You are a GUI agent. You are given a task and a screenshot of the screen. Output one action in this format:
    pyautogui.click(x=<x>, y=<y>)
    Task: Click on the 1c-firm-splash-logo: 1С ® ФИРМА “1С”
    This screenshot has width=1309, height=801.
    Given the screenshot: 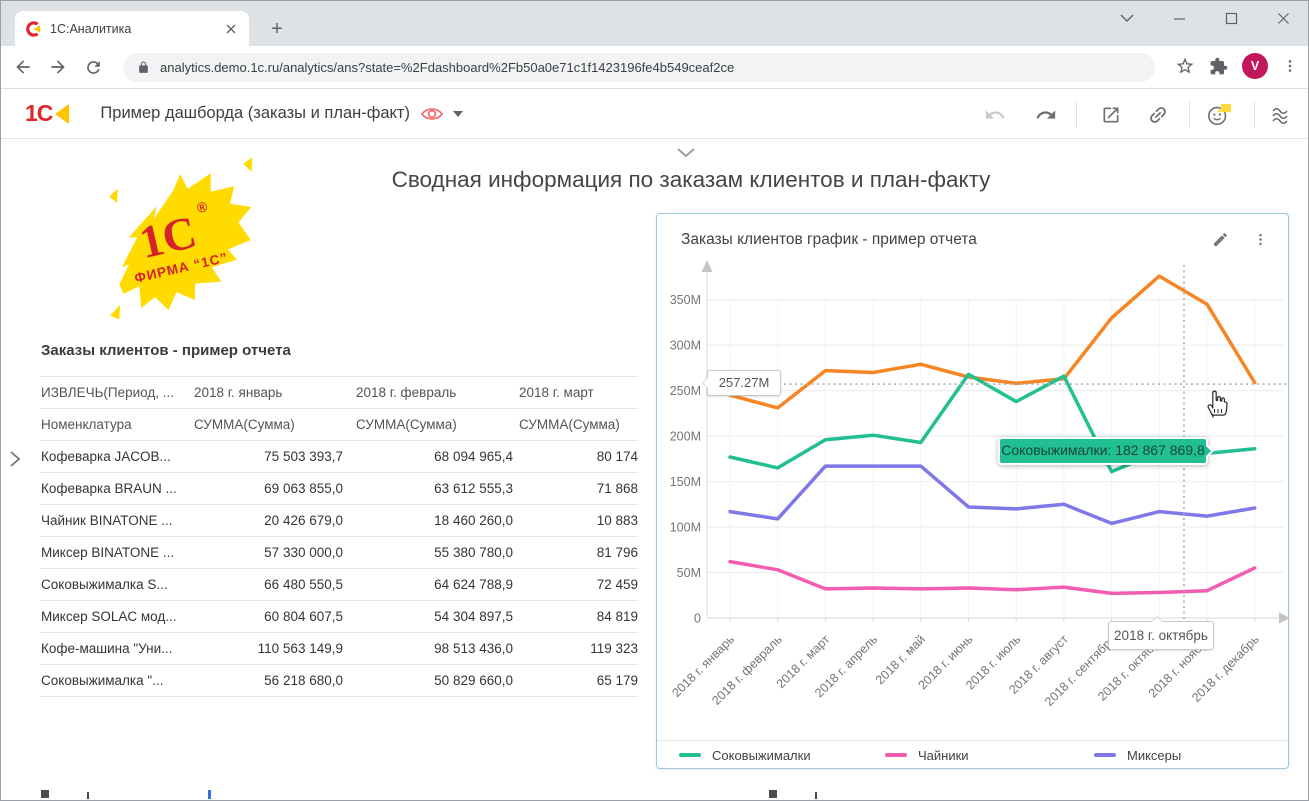 What is the action you would take?
    pyautogui.click(x=181, y=238)
    